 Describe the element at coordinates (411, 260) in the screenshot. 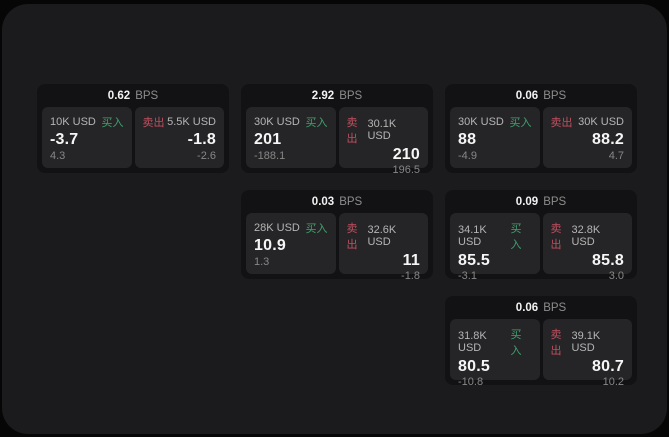

I see `sell-price-value: 11` at that location.